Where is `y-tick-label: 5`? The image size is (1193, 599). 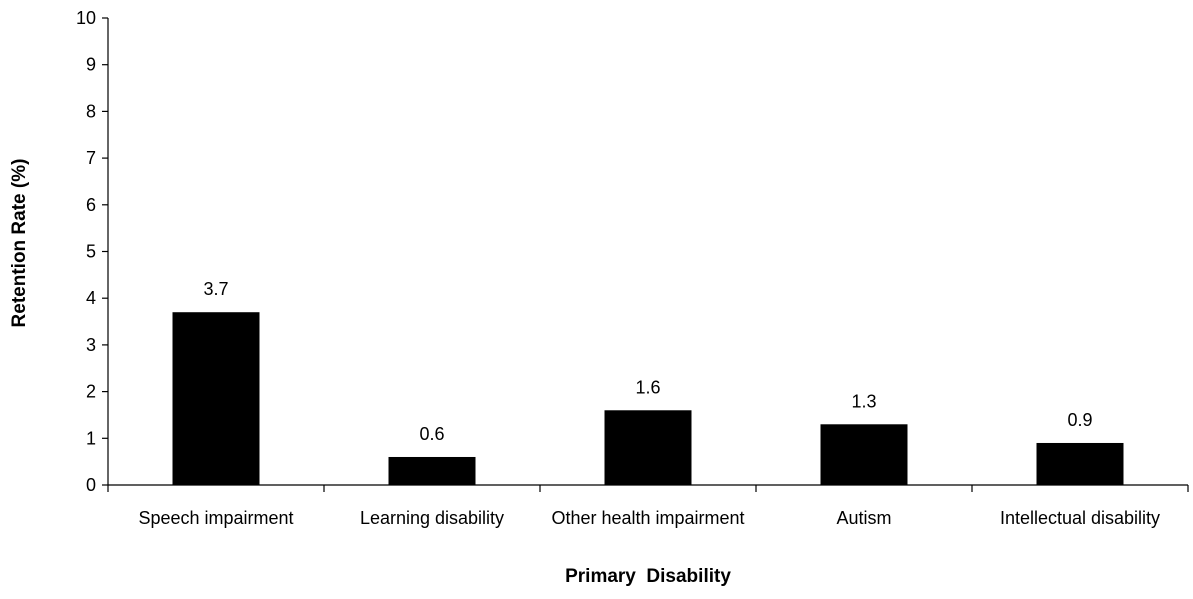
y-tick-label: 5 is located at coordinates (91, 252).